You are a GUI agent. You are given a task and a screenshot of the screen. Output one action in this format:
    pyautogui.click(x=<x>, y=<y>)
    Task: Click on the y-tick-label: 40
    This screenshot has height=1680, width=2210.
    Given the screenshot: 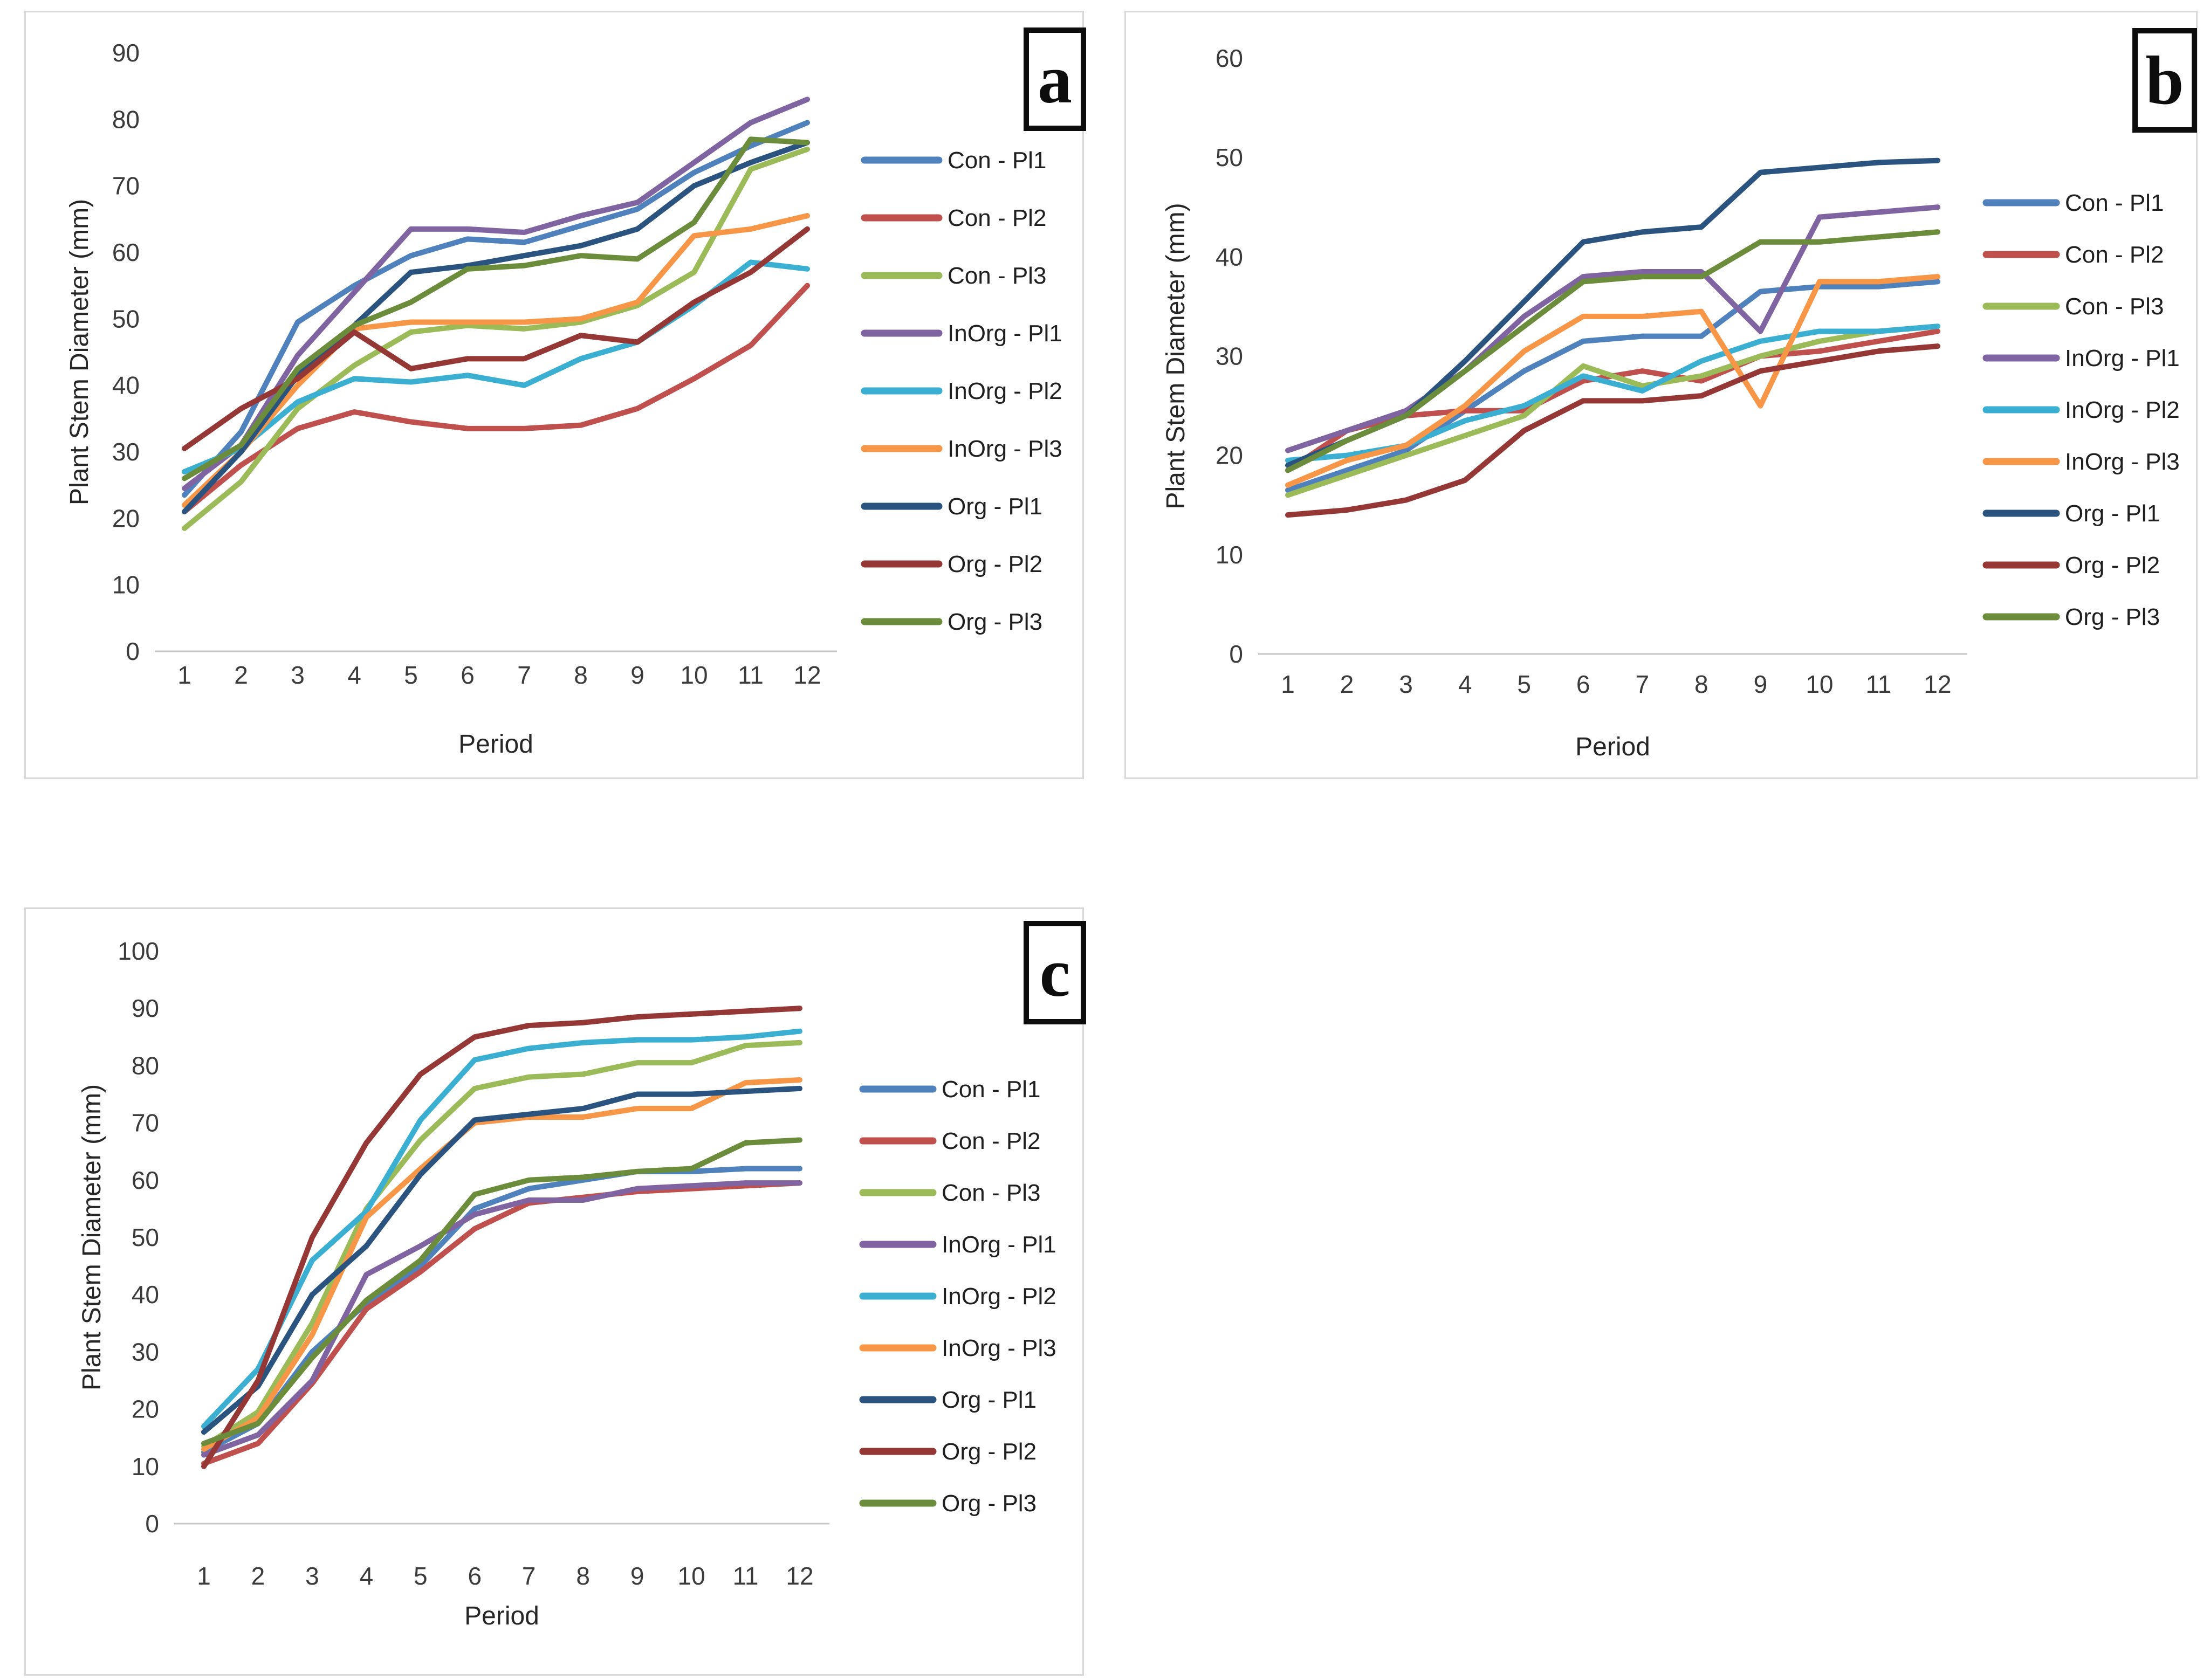 What is the action you would take?
    pyautogui.click(x=126, y=385)
    